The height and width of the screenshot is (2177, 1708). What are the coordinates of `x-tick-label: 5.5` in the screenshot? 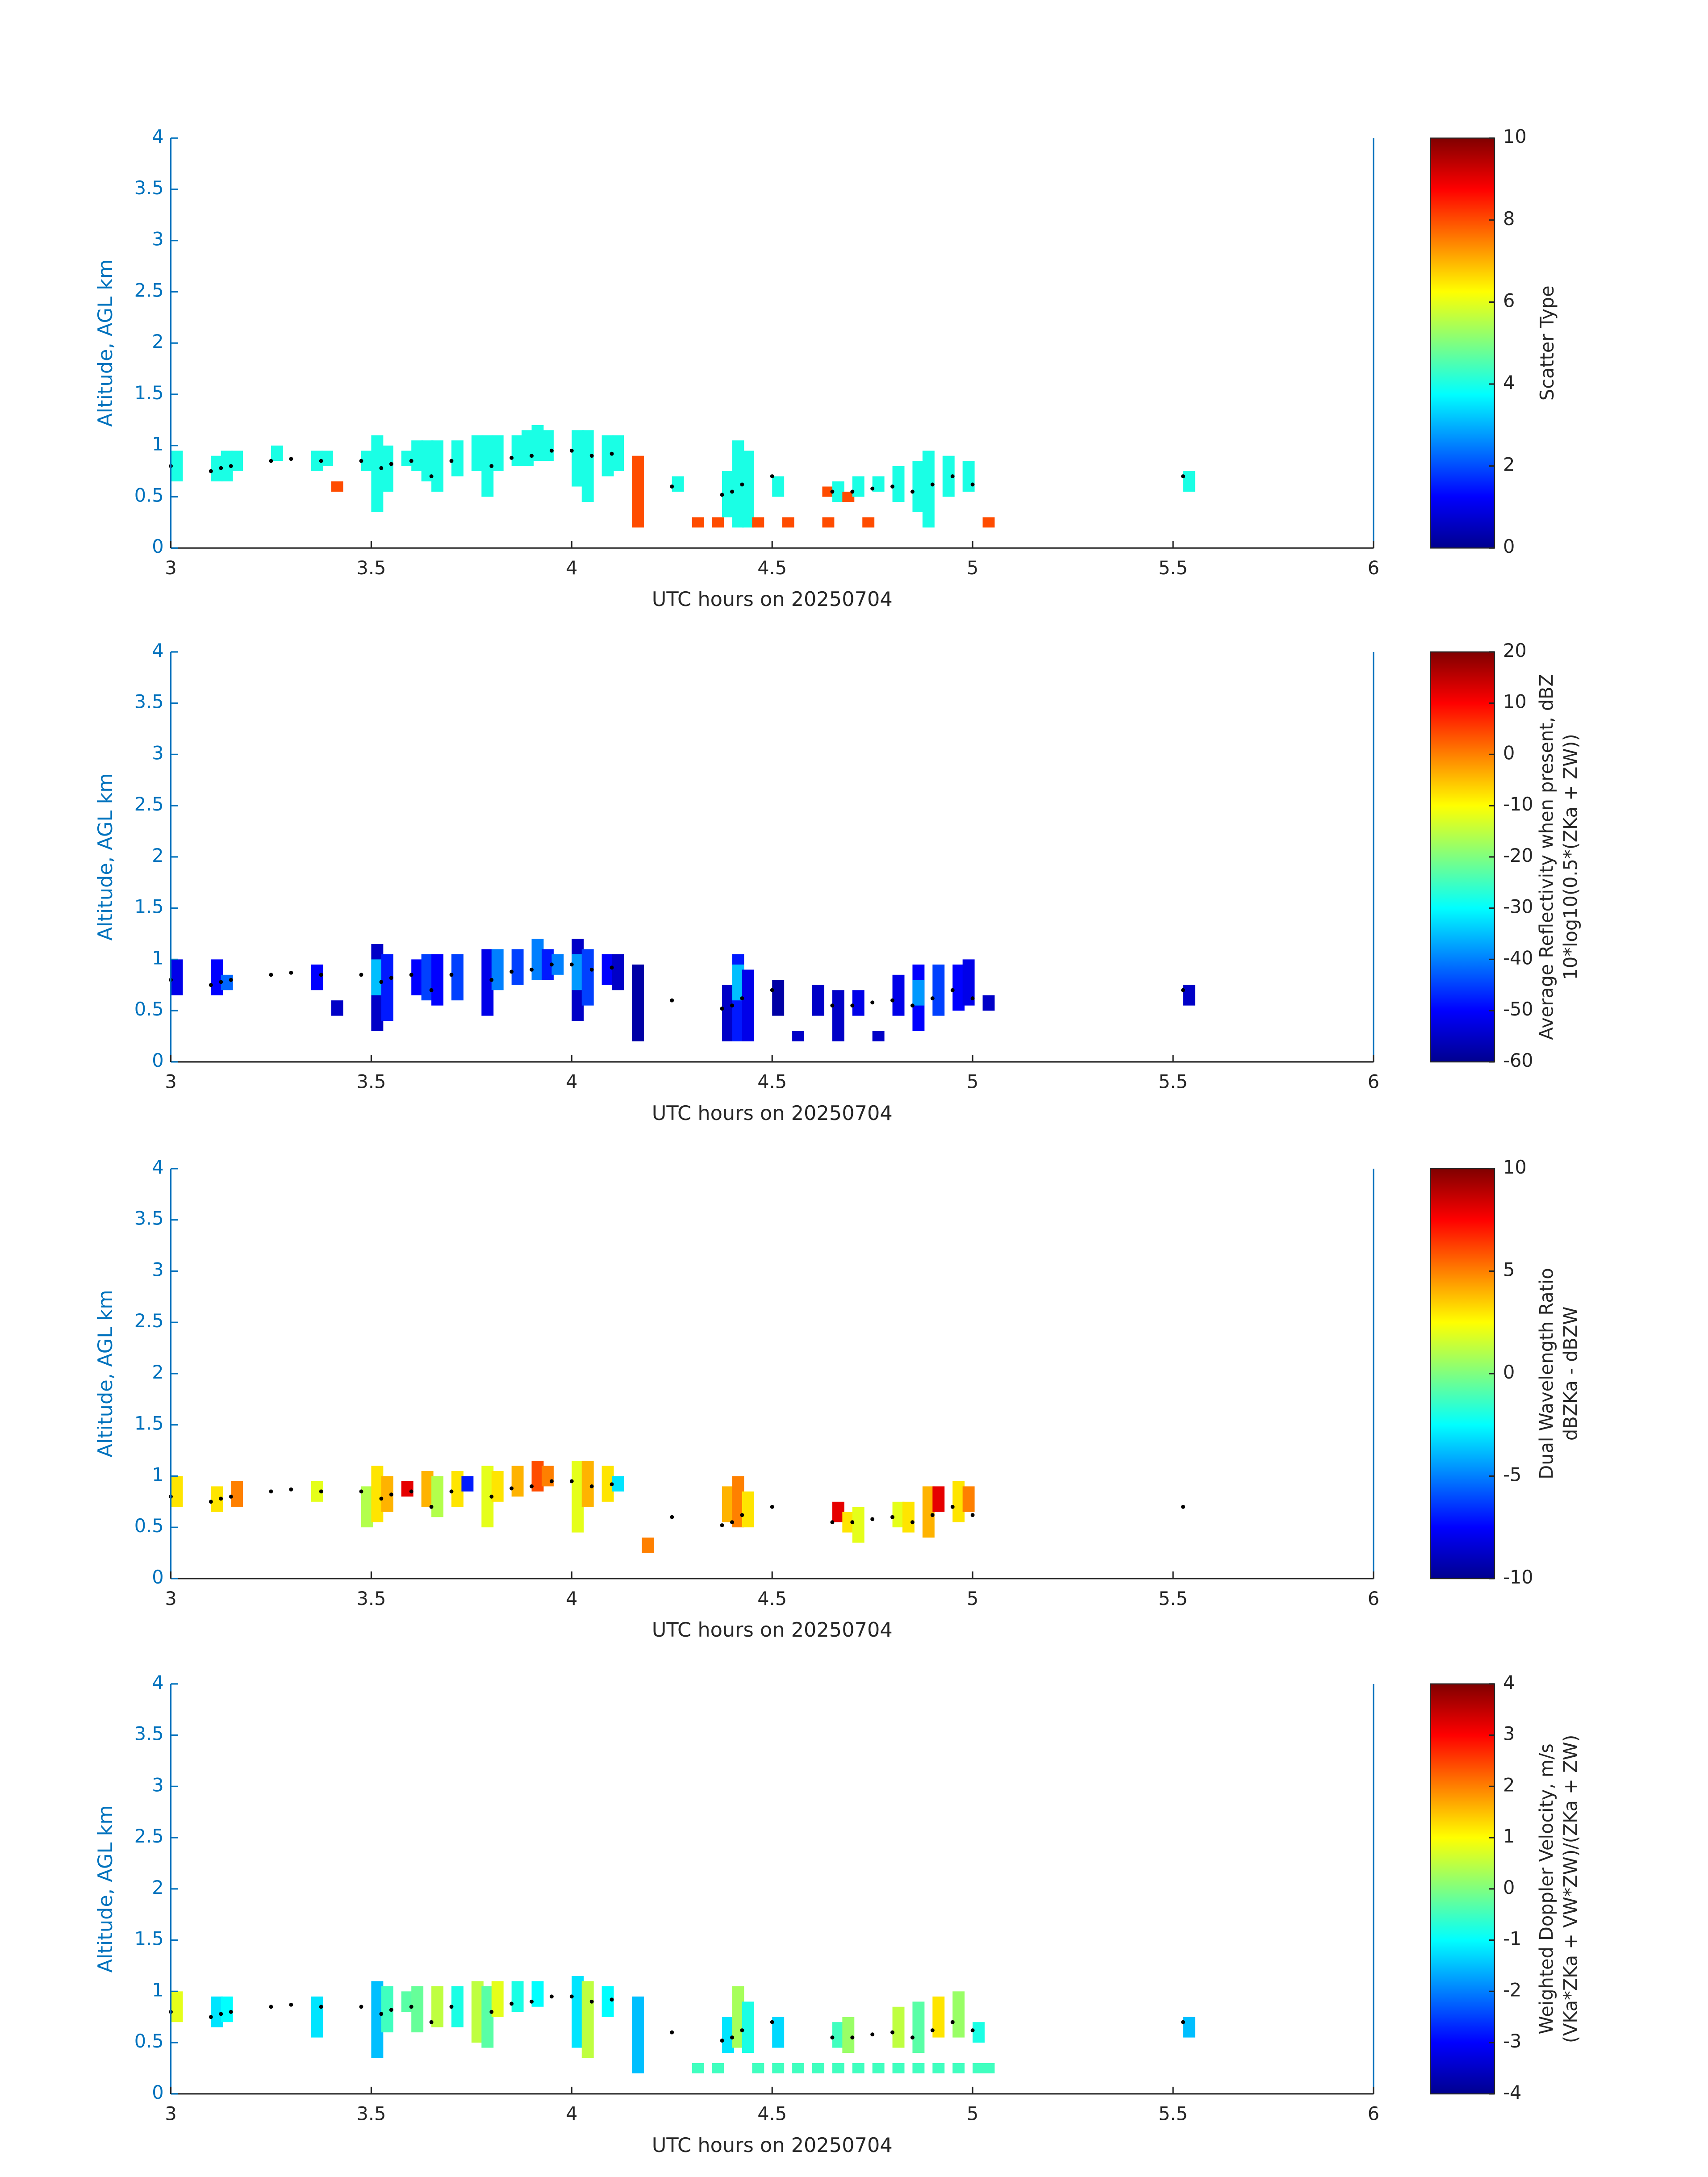 It's located at (1173, 2114).